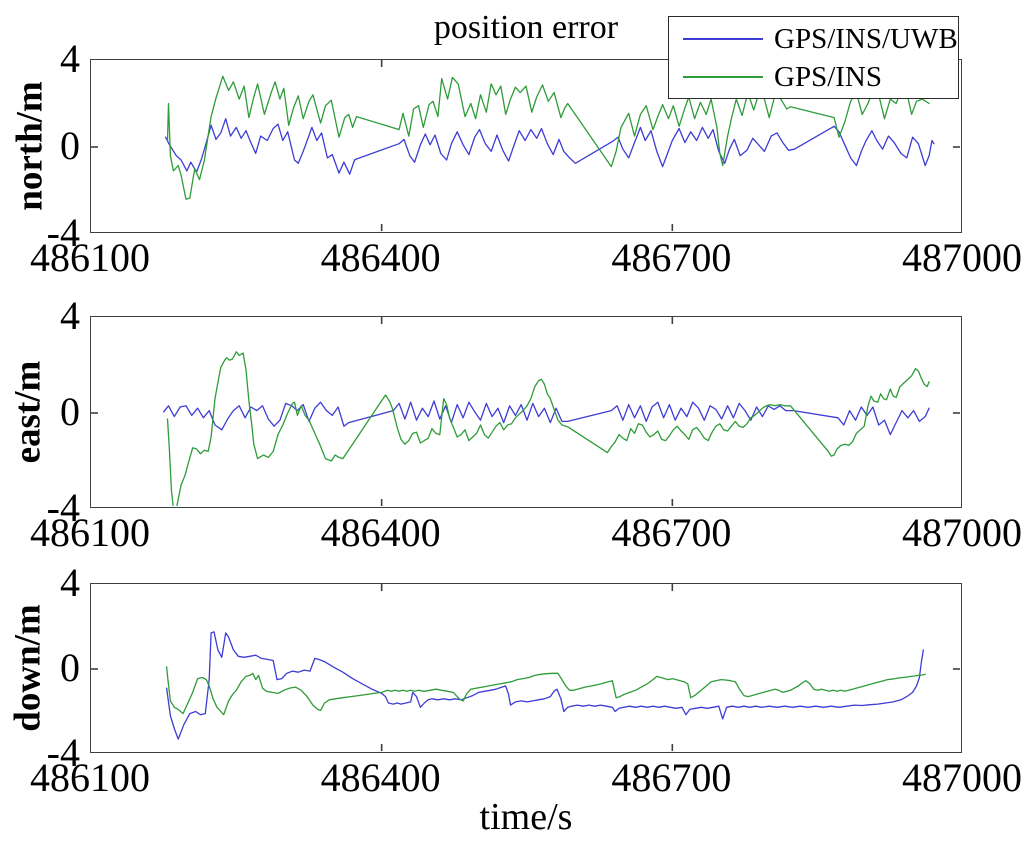 The image size is (1024, 841). What do you see at coordinates (866, 39) in the screenshot?
I see `legend-label: GPS/INS/UWB` at bounding box center [866, 39].